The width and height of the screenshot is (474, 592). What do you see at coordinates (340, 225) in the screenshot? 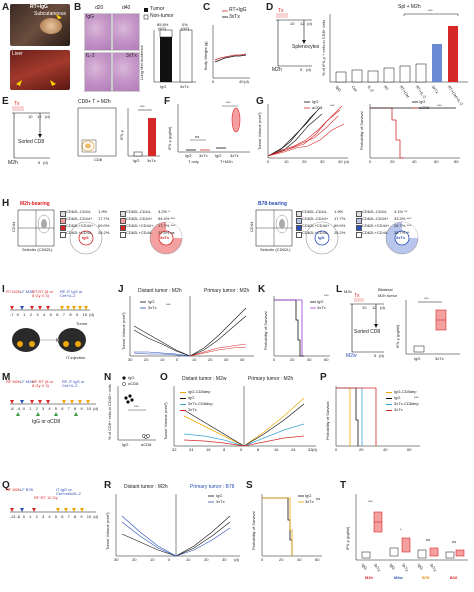
I see `gate-pct-igg: 69.0%` at bounding box center [340, 225].